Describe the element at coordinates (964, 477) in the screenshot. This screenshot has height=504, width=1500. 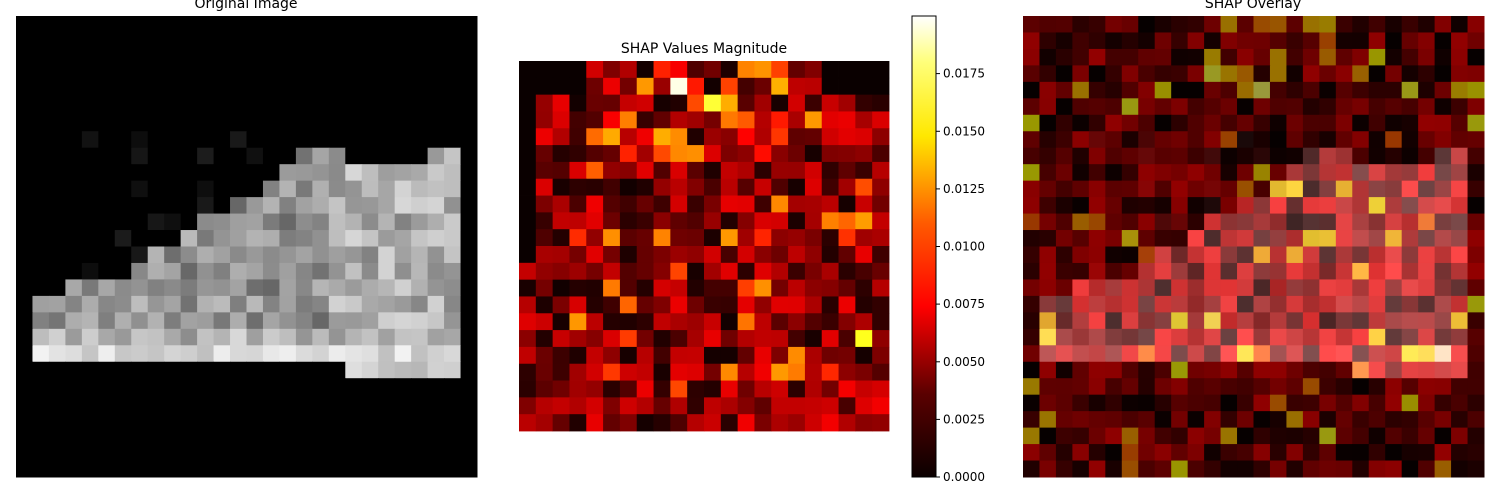
I see `colorbar-tick-label: 0.0000` at that location.